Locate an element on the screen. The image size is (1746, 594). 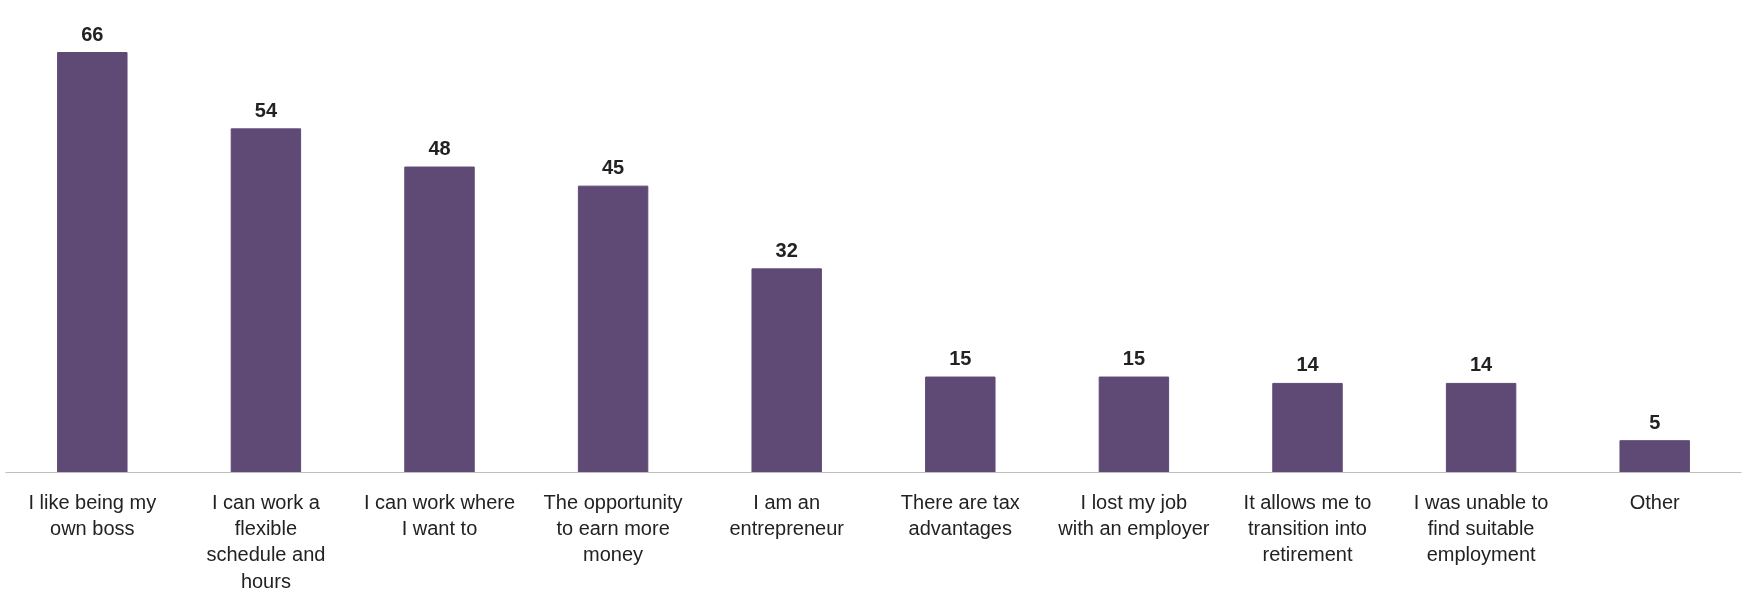
x-tick-label: I was unable to find suitable employment is located at coordinates (1481, 528).